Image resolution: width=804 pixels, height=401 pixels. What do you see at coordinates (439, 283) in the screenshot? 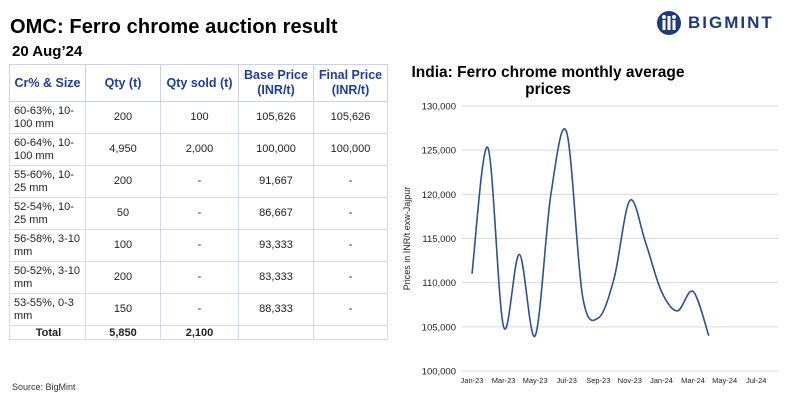
I see `y-tick-label: 110,000` at bounding box center [439, 283].